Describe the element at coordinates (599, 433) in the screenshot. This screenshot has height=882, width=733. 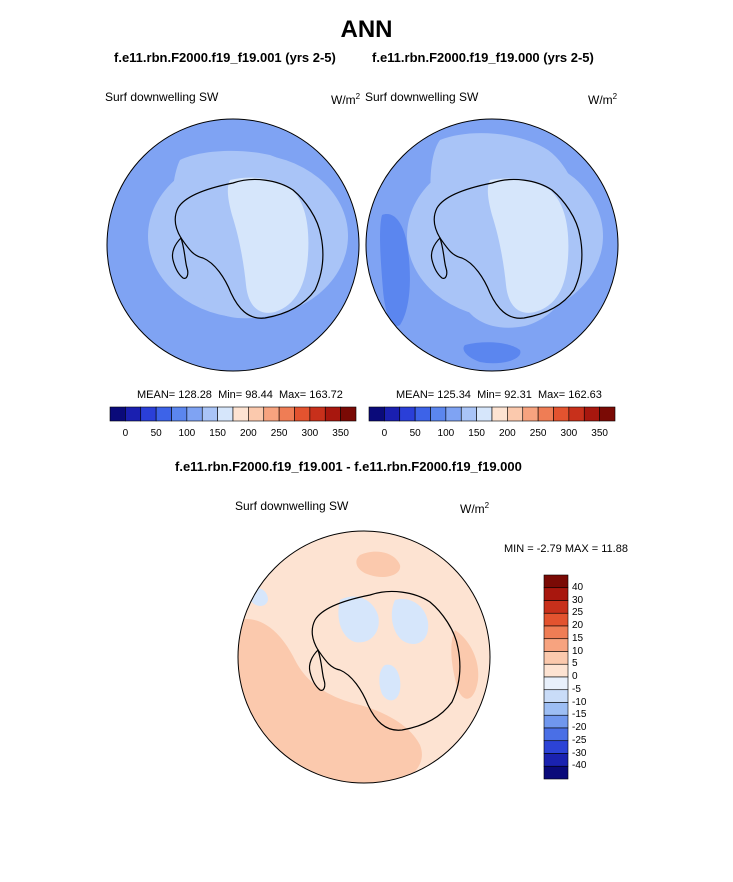
I see `right-colorbar-tick-label: 350` at that location.